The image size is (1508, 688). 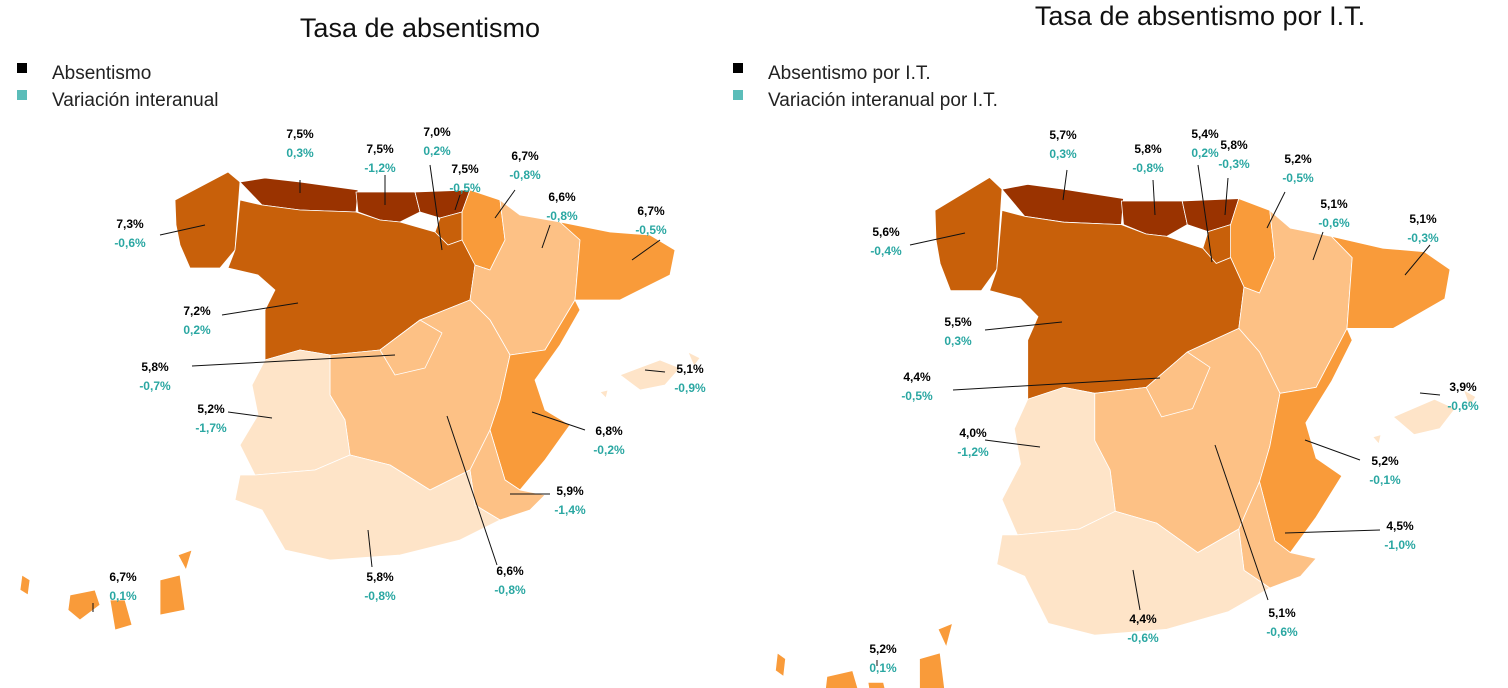 What do you see at coordinates (130, 224) in the screenshot?
I see `region-value: 7,3%` at bounding box center [130, 224].